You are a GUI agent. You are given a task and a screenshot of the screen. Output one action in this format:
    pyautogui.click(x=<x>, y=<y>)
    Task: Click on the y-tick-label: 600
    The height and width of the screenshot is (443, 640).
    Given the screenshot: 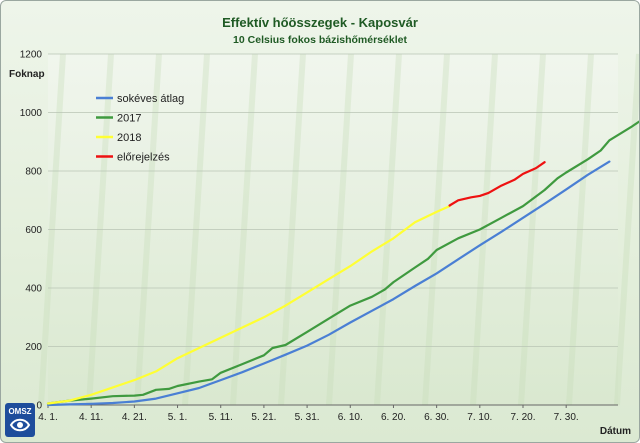 What is the action you would take?
    pyautogui.click(x=33, y=230)
    